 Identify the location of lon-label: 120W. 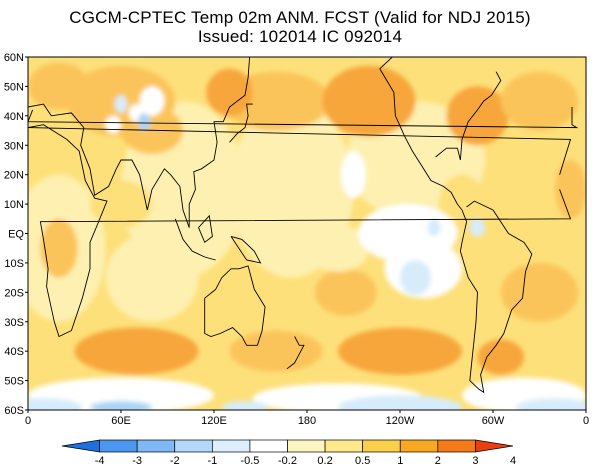
(400, 421).